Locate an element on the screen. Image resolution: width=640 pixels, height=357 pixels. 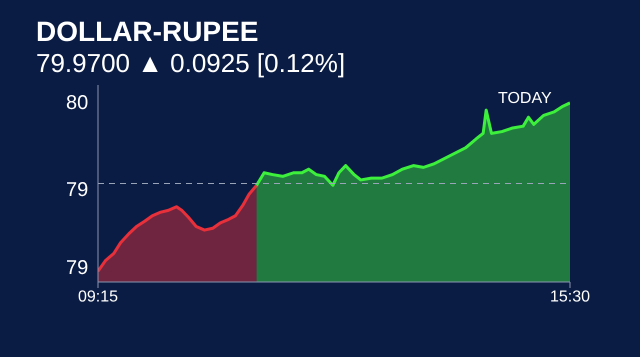
text: 80 is located at coordinates (77, 103).